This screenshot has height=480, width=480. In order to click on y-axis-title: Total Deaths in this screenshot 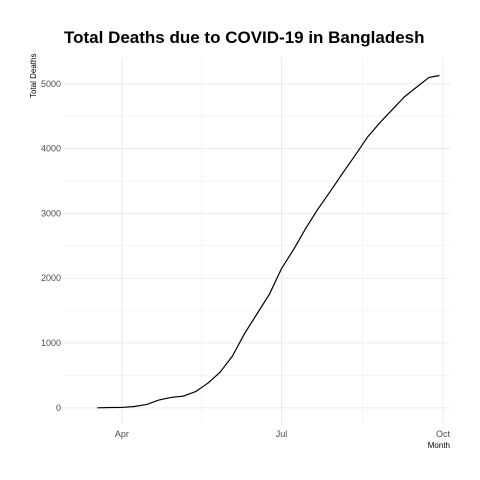, I will do `click(33, 76)`.